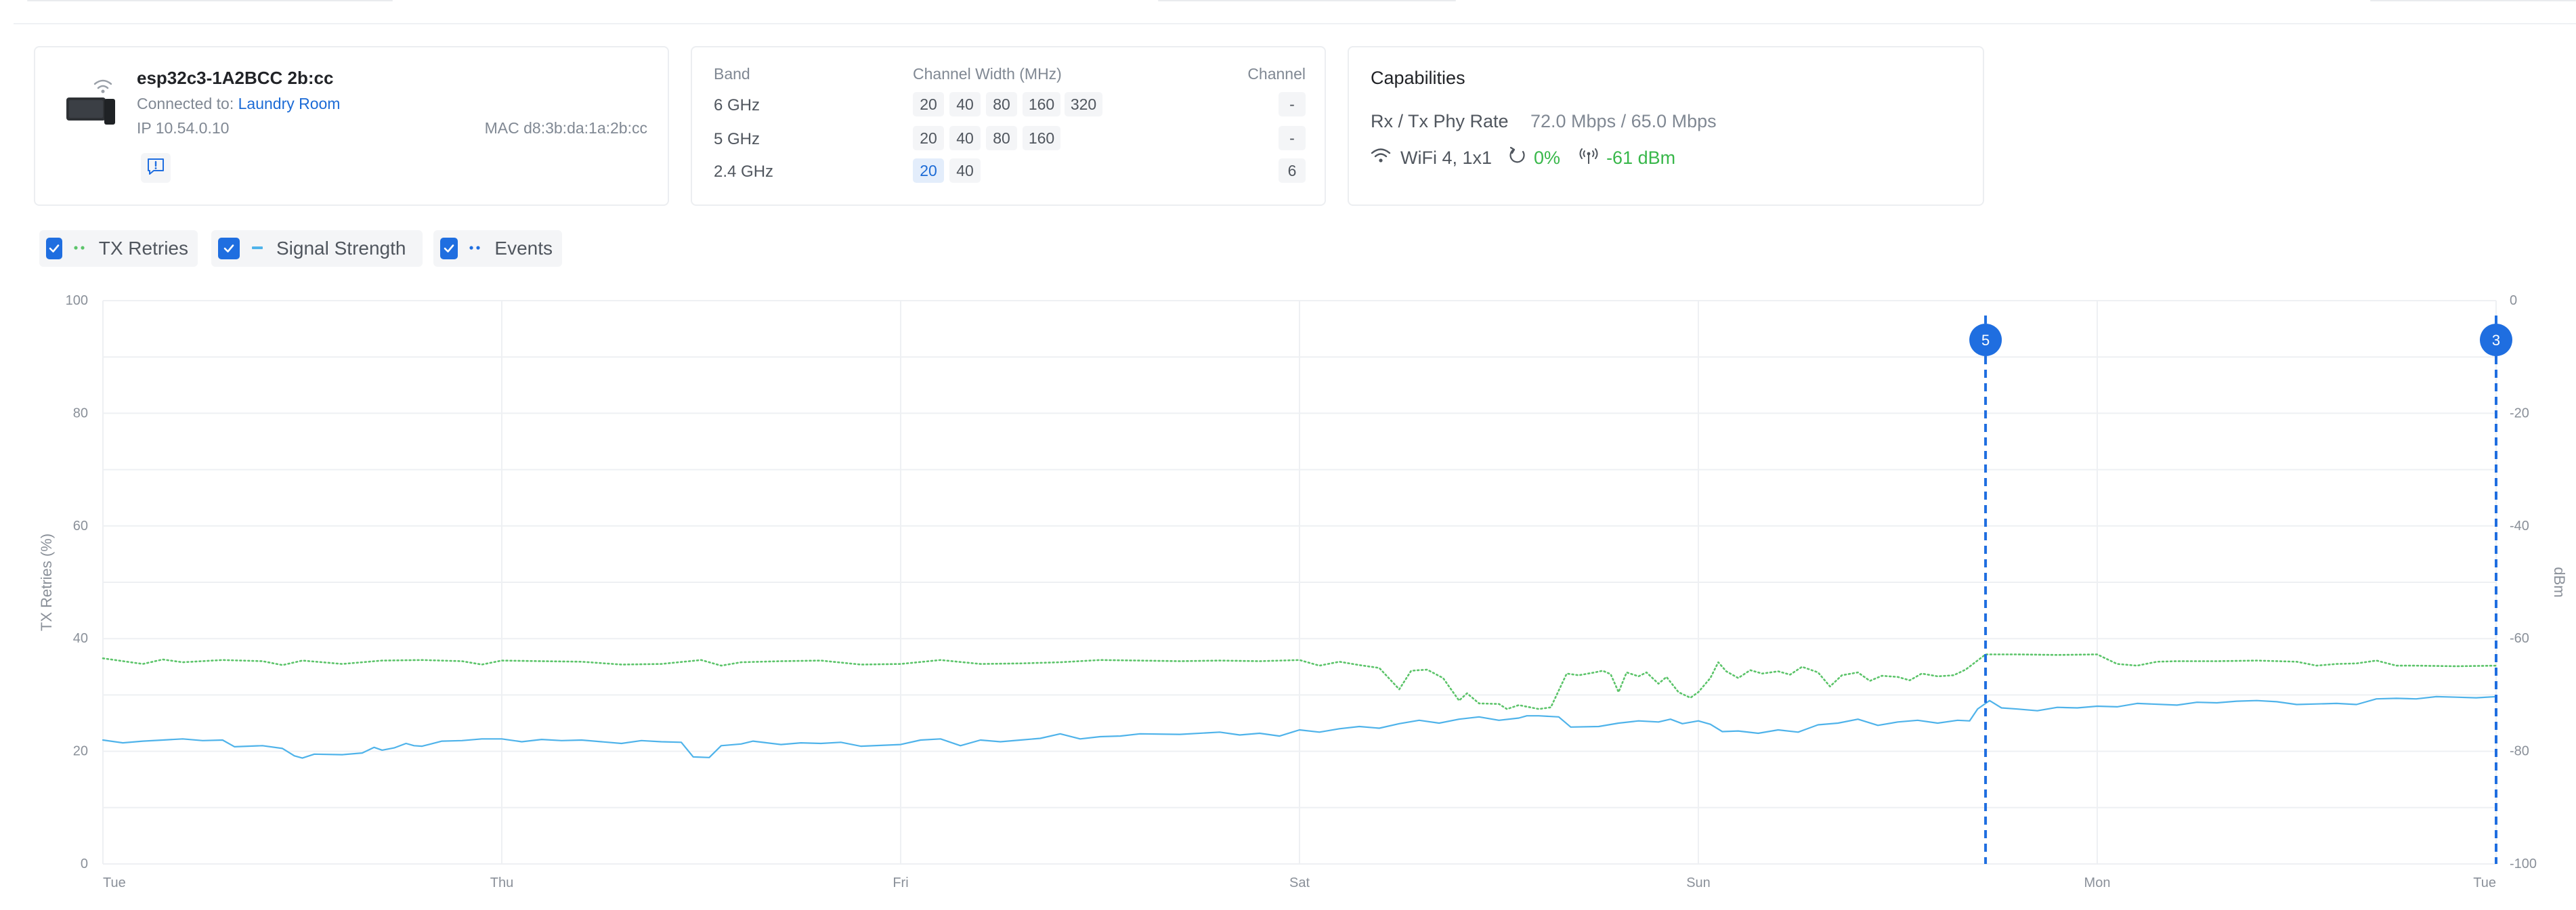  Describe the element at coordinates (565, 128) in the screenshot. I see `device-mac: MAC d8:3b:da:1a:2b:cc` at that location.